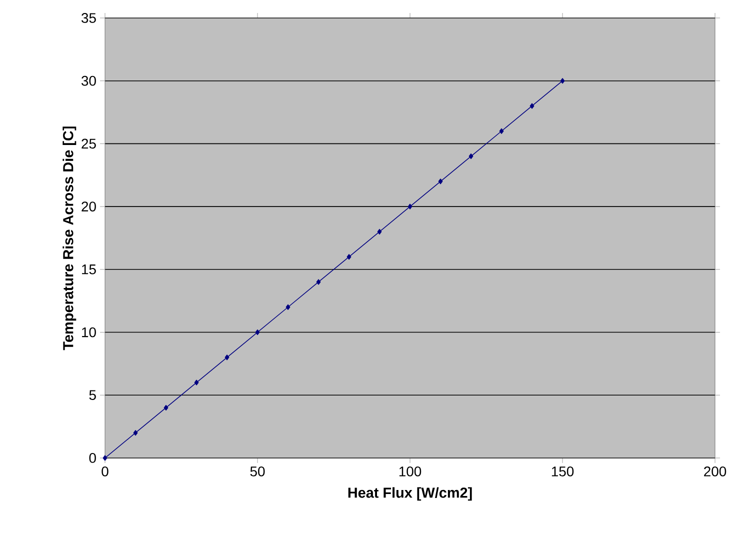  Describe the element at coordinates (92, 458) in the screenshot. I see `y-tick-label: 0` at that location.